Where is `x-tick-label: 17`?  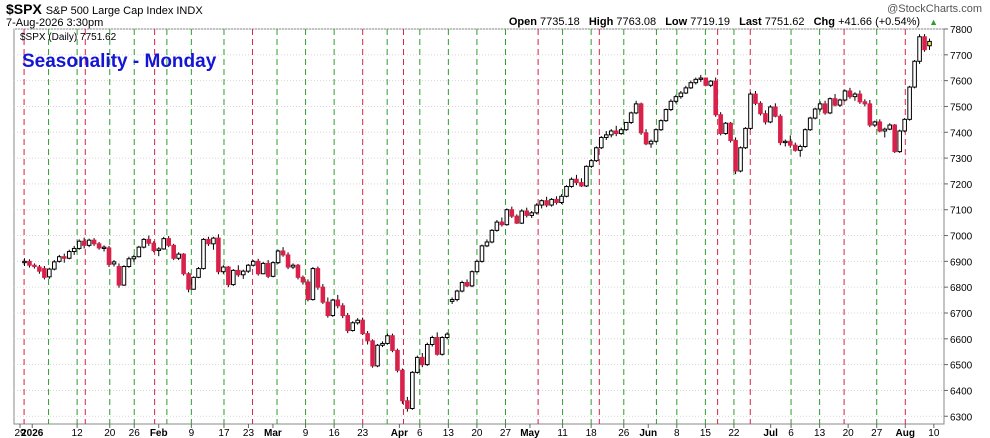 x-tick-label: 17 is located at coordinates (224, 433).